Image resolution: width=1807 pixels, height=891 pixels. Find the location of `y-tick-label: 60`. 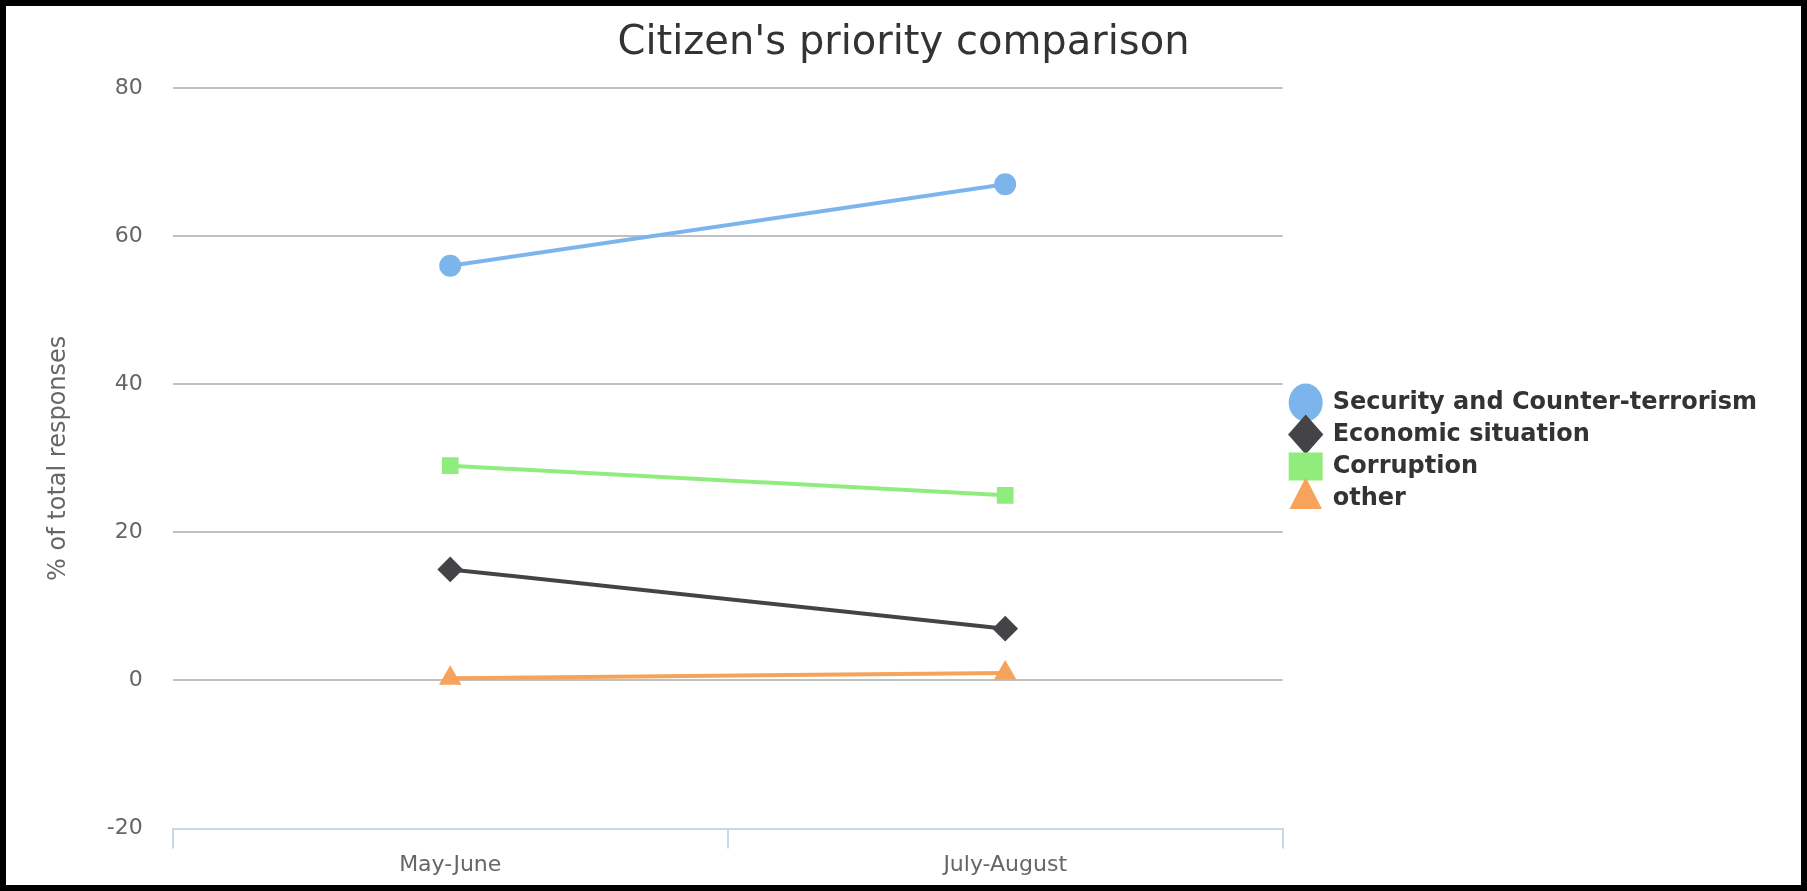

y-tick-label: 60 is located at coordinates (128, 234).